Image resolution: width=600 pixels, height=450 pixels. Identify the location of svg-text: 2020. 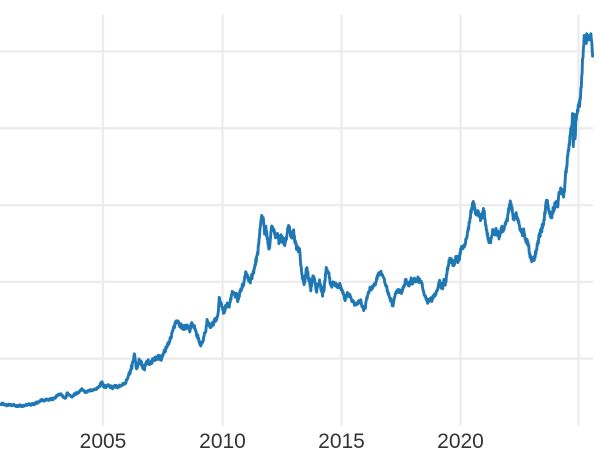
(460, 440).